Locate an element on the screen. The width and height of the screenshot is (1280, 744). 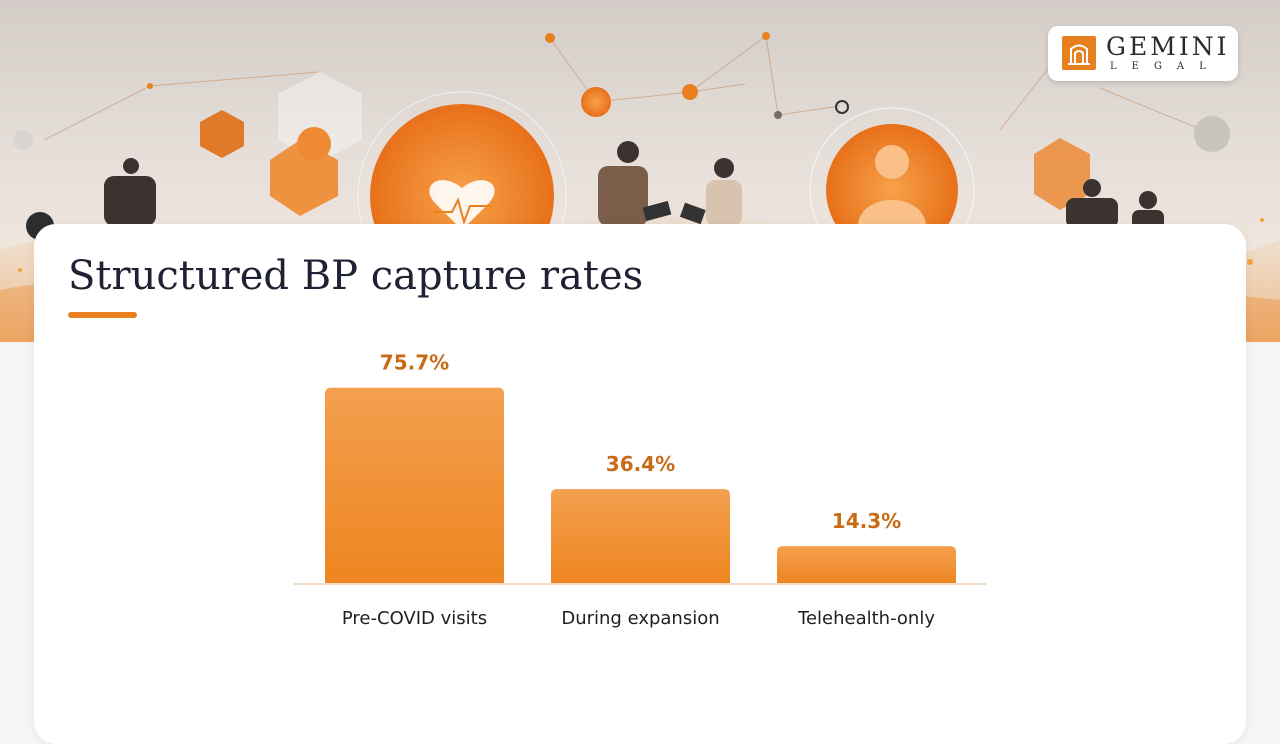
category-label-1: During expansion is located at coordinates (640, 618).